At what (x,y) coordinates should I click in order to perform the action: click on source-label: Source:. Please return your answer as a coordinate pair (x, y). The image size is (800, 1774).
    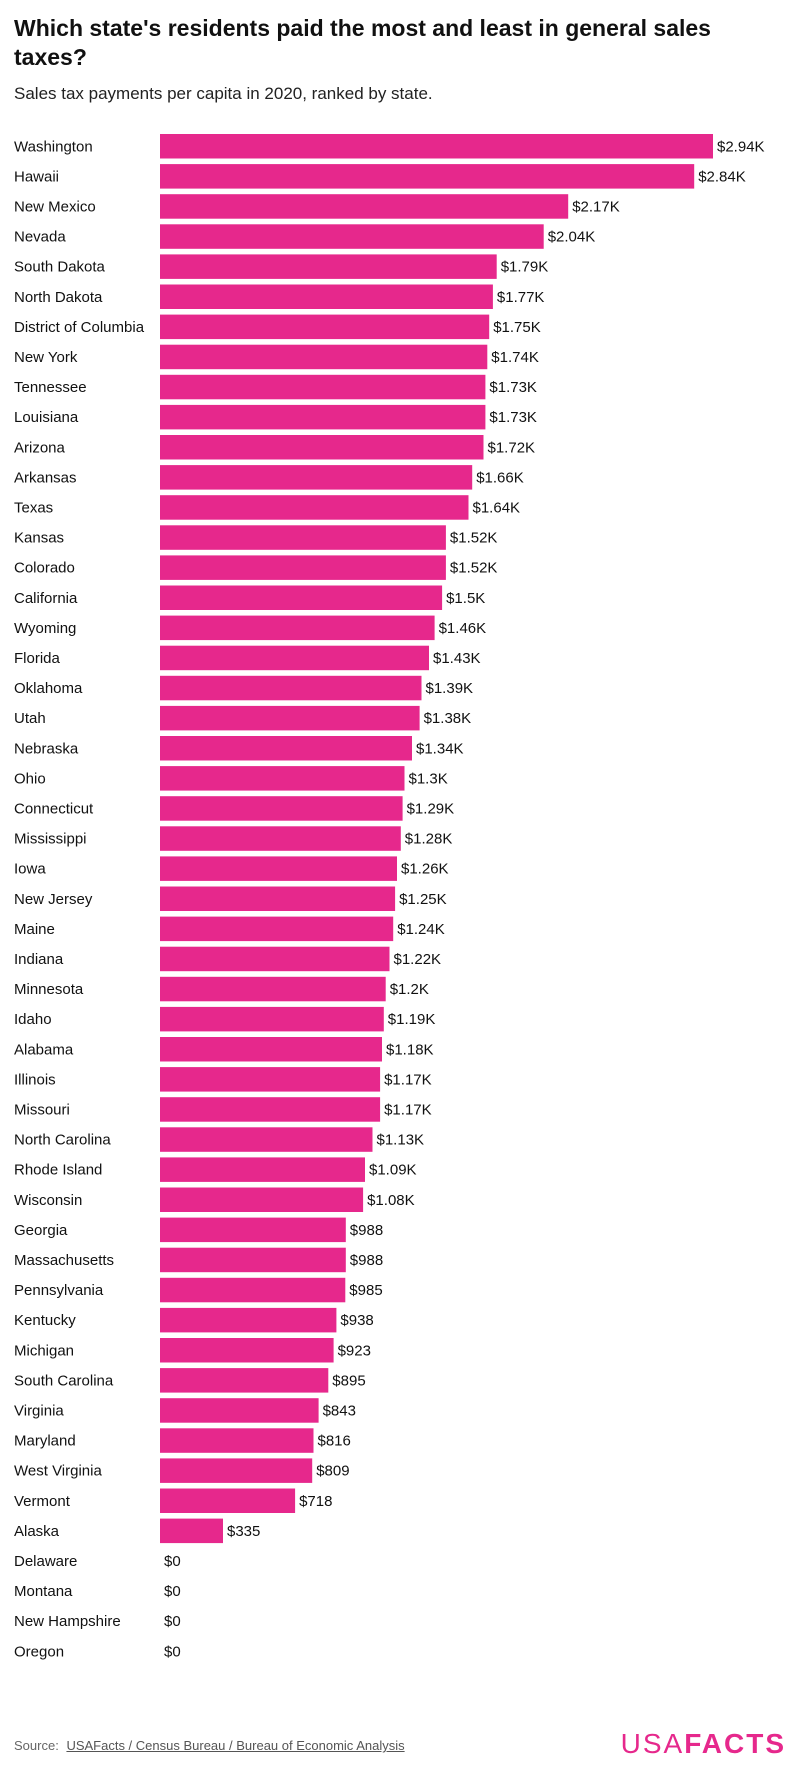
    Looking at the image, I should click on (36, 1745).